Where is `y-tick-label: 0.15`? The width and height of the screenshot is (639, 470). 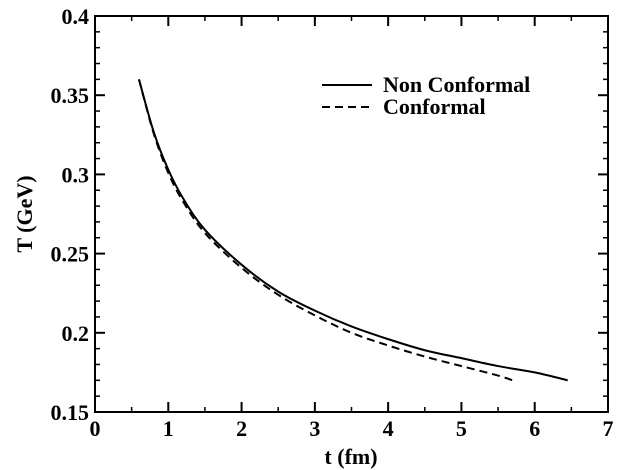
y-tick-label: 0.15 is located at coordinates (70, 412).